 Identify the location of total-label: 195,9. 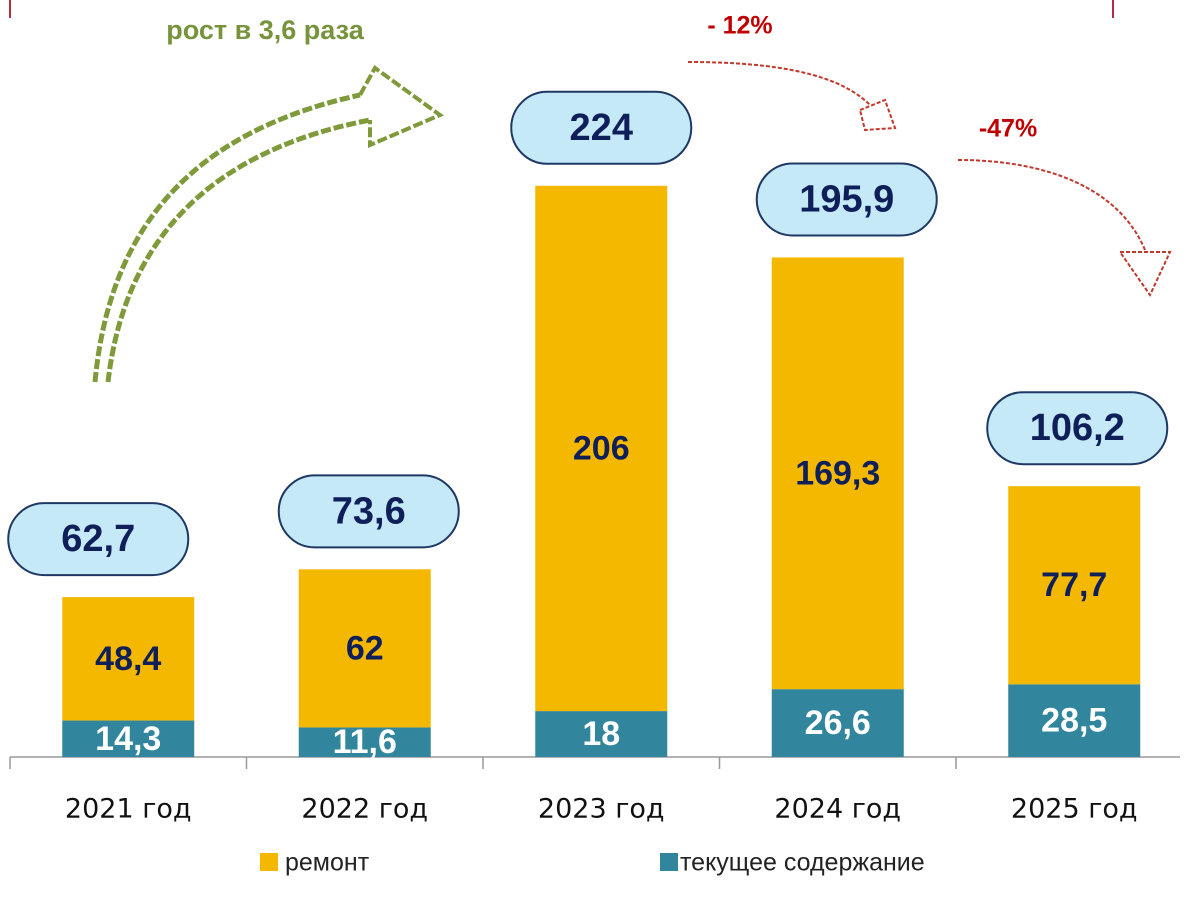
(846, 199).